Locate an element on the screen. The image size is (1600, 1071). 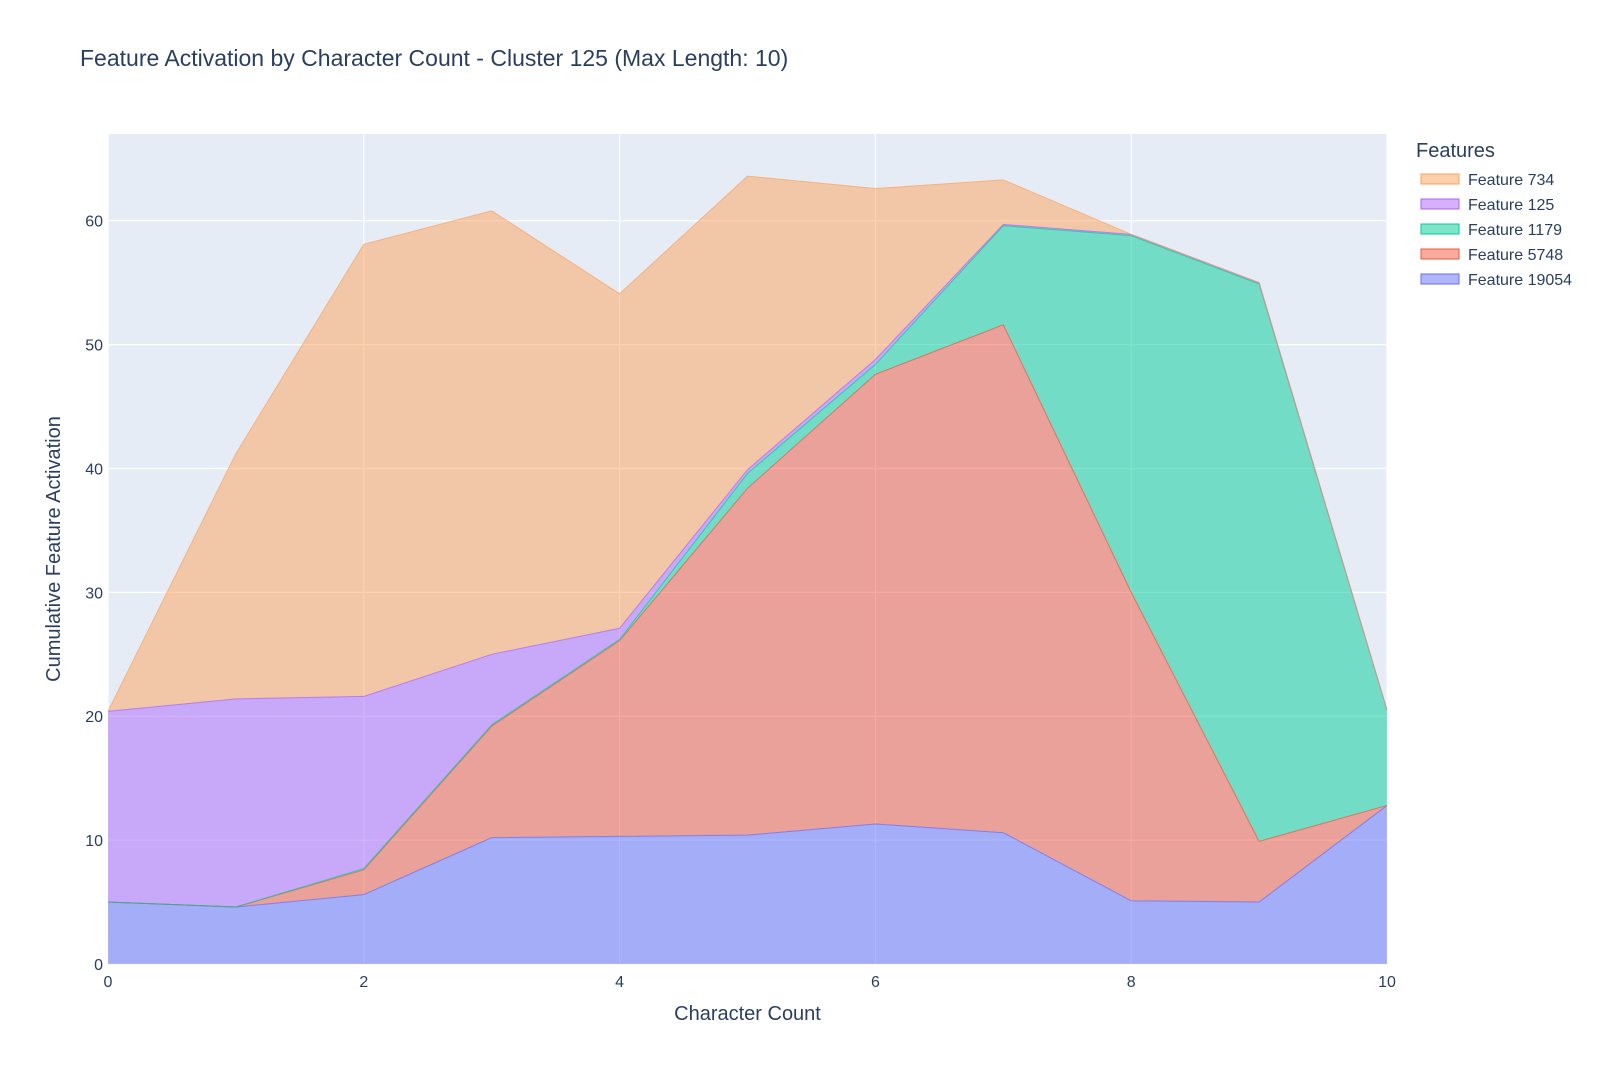
x-tick-label: 2 is located at coordinates (363, 982).